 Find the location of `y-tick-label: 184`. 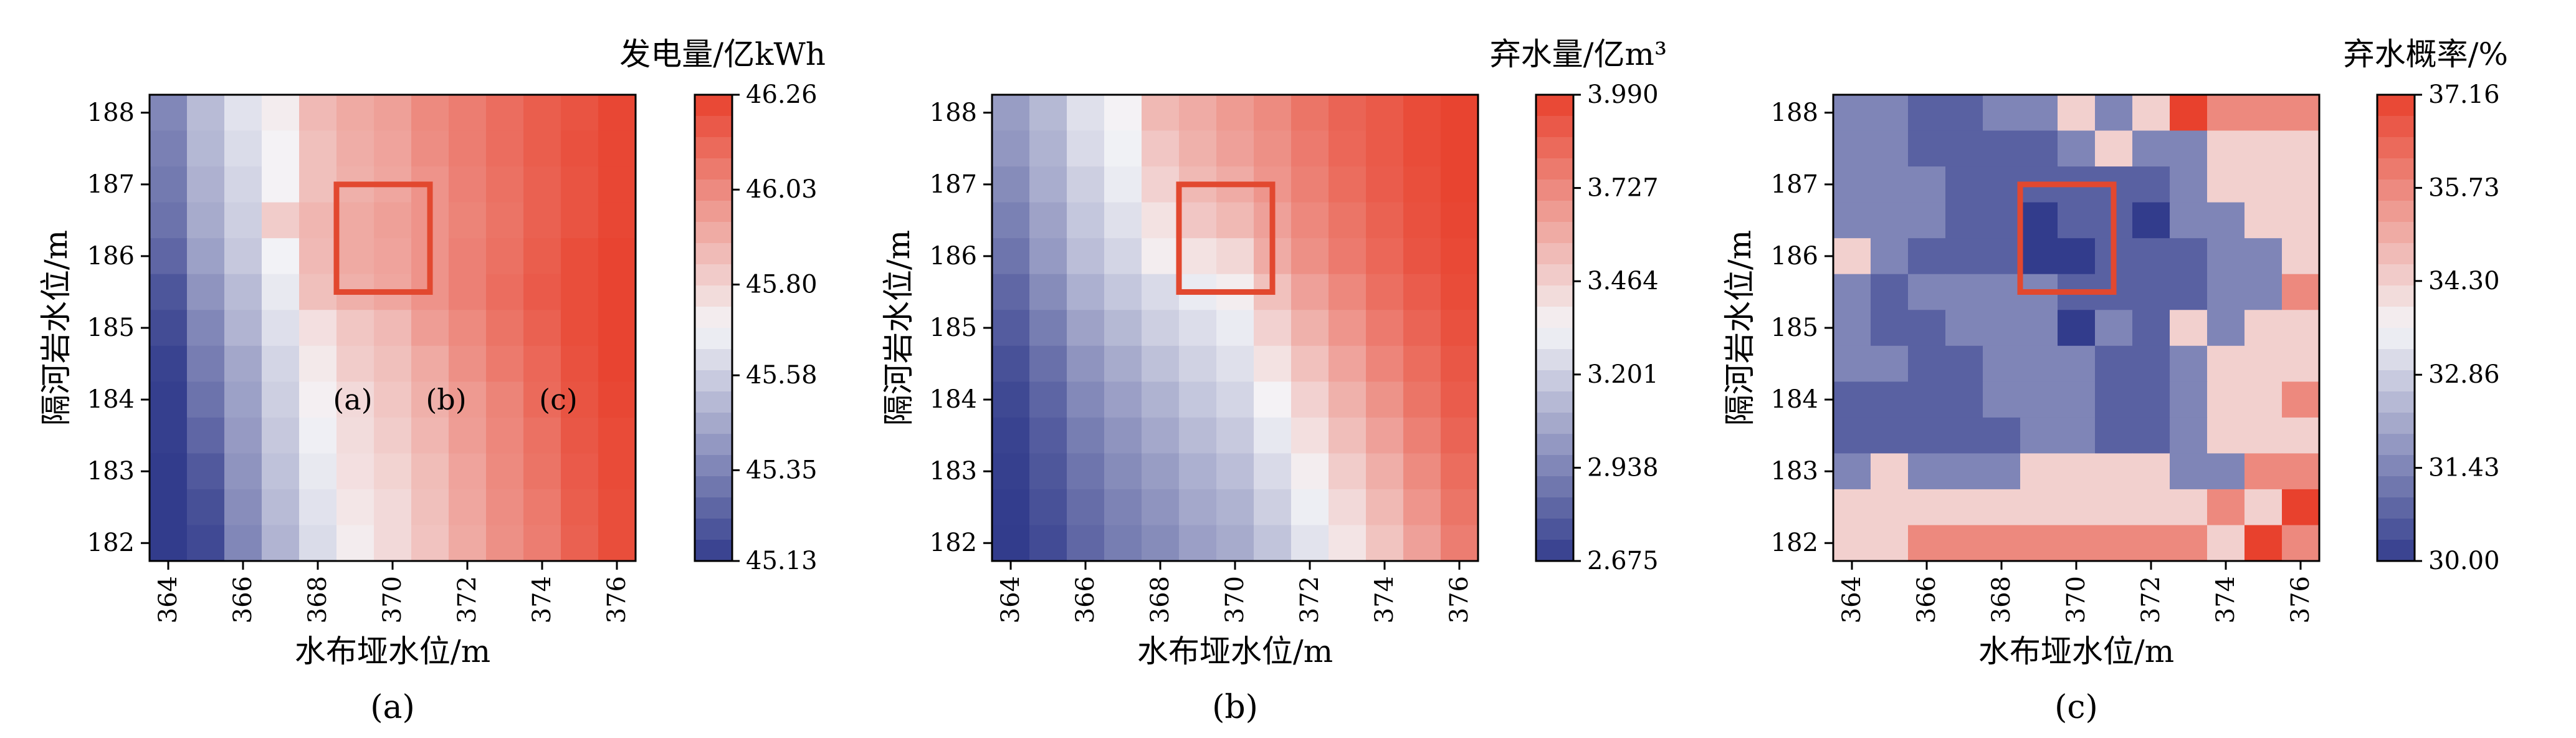

y-tick-label: 184 is located at coordinates (111, 400).